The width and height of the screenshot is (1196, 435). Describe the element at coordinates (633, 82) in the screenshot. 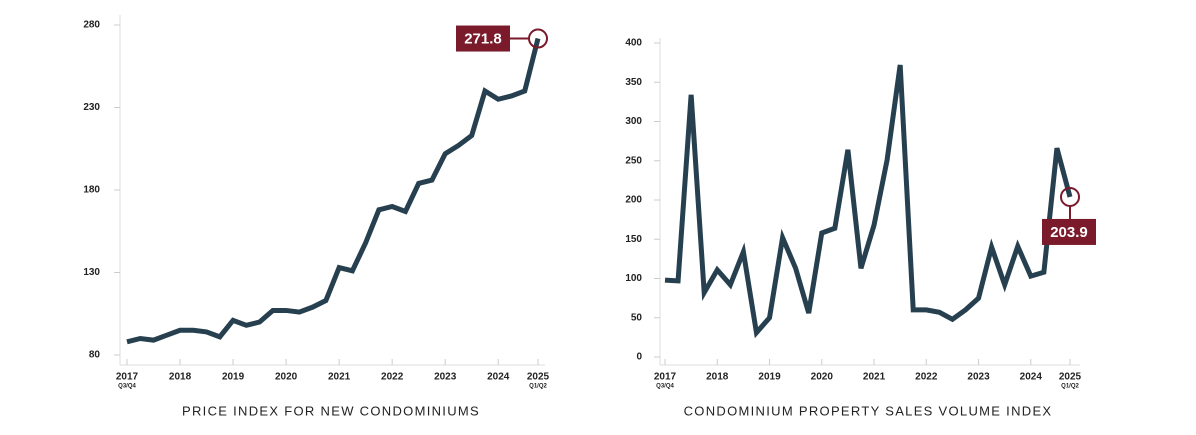

I see `y-tick-label: 350` at that location.